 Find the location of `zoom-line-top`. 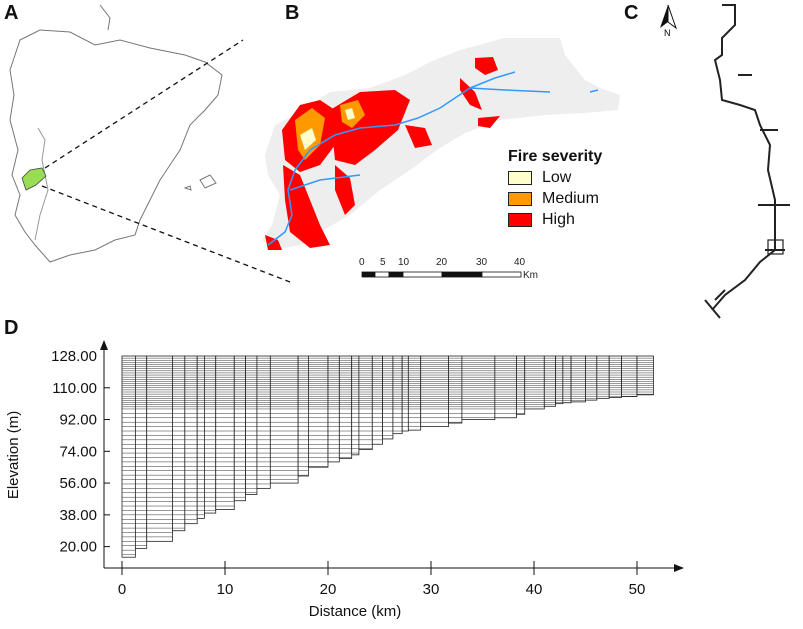

zoom-line-top is located at coordinates (144, 104).